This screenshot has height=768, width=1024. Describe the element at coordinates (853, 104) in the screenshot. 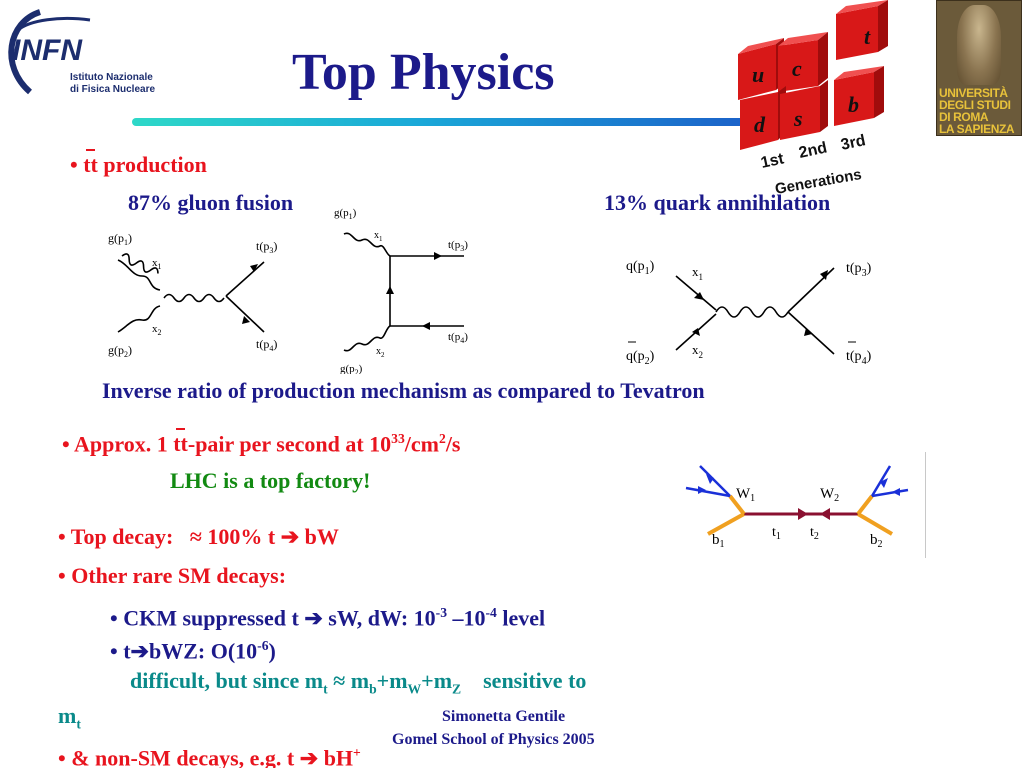

I see `quark-b: b` at that location.